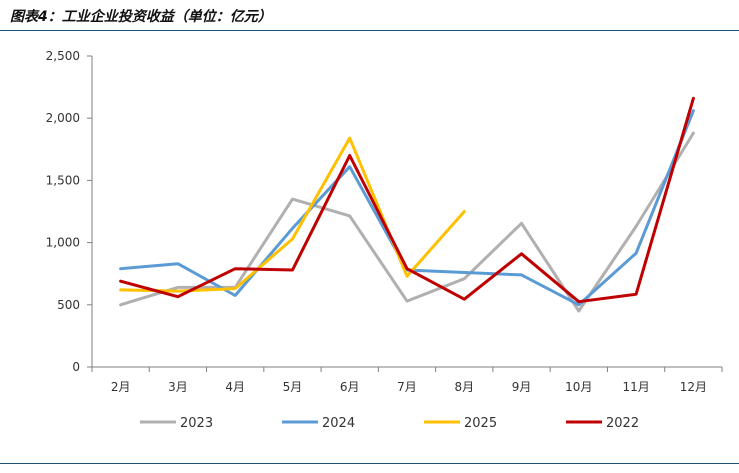 The height and width of the screenshot is (473, 739). Describe the element at coordinates (464, 387) in the screenshot. I see `x-tick-label: 8月` at that location.